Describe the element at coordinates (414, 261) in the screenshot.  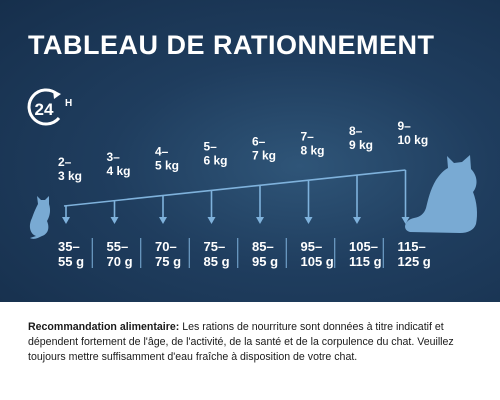
I see `ration-label-unit: 125 g` at that location.